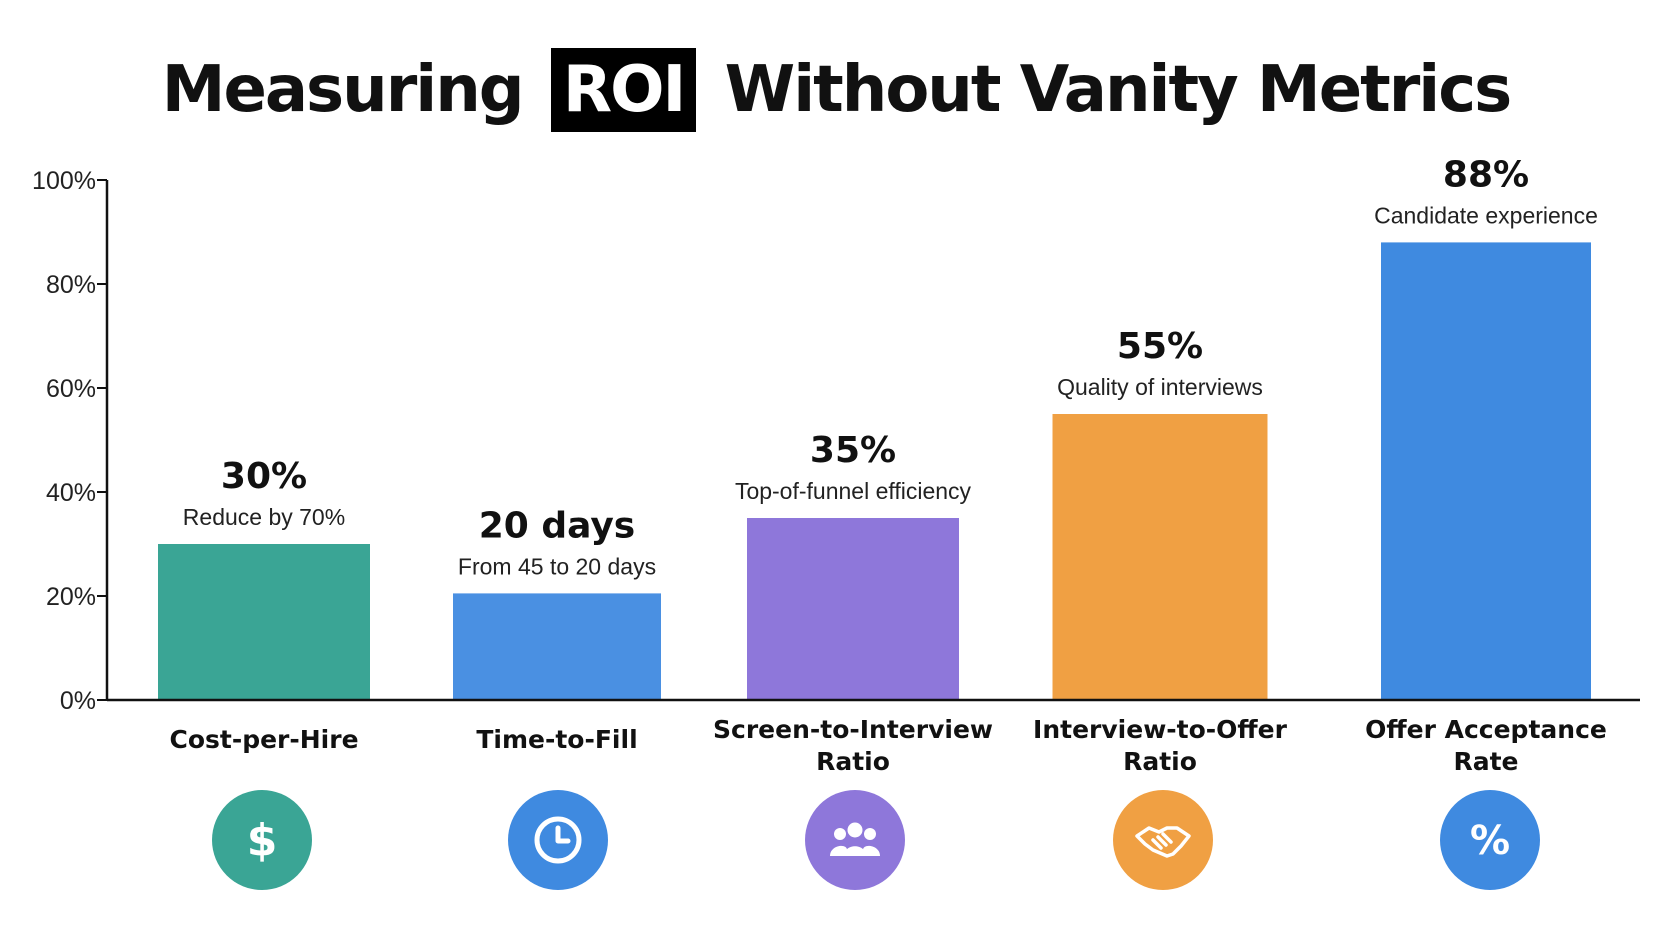 The image size is (1672, 941). Describe the element at coordinates (1118, 90) in the screenshot. I see `title-after: Without Vanity Metrics` at that location.